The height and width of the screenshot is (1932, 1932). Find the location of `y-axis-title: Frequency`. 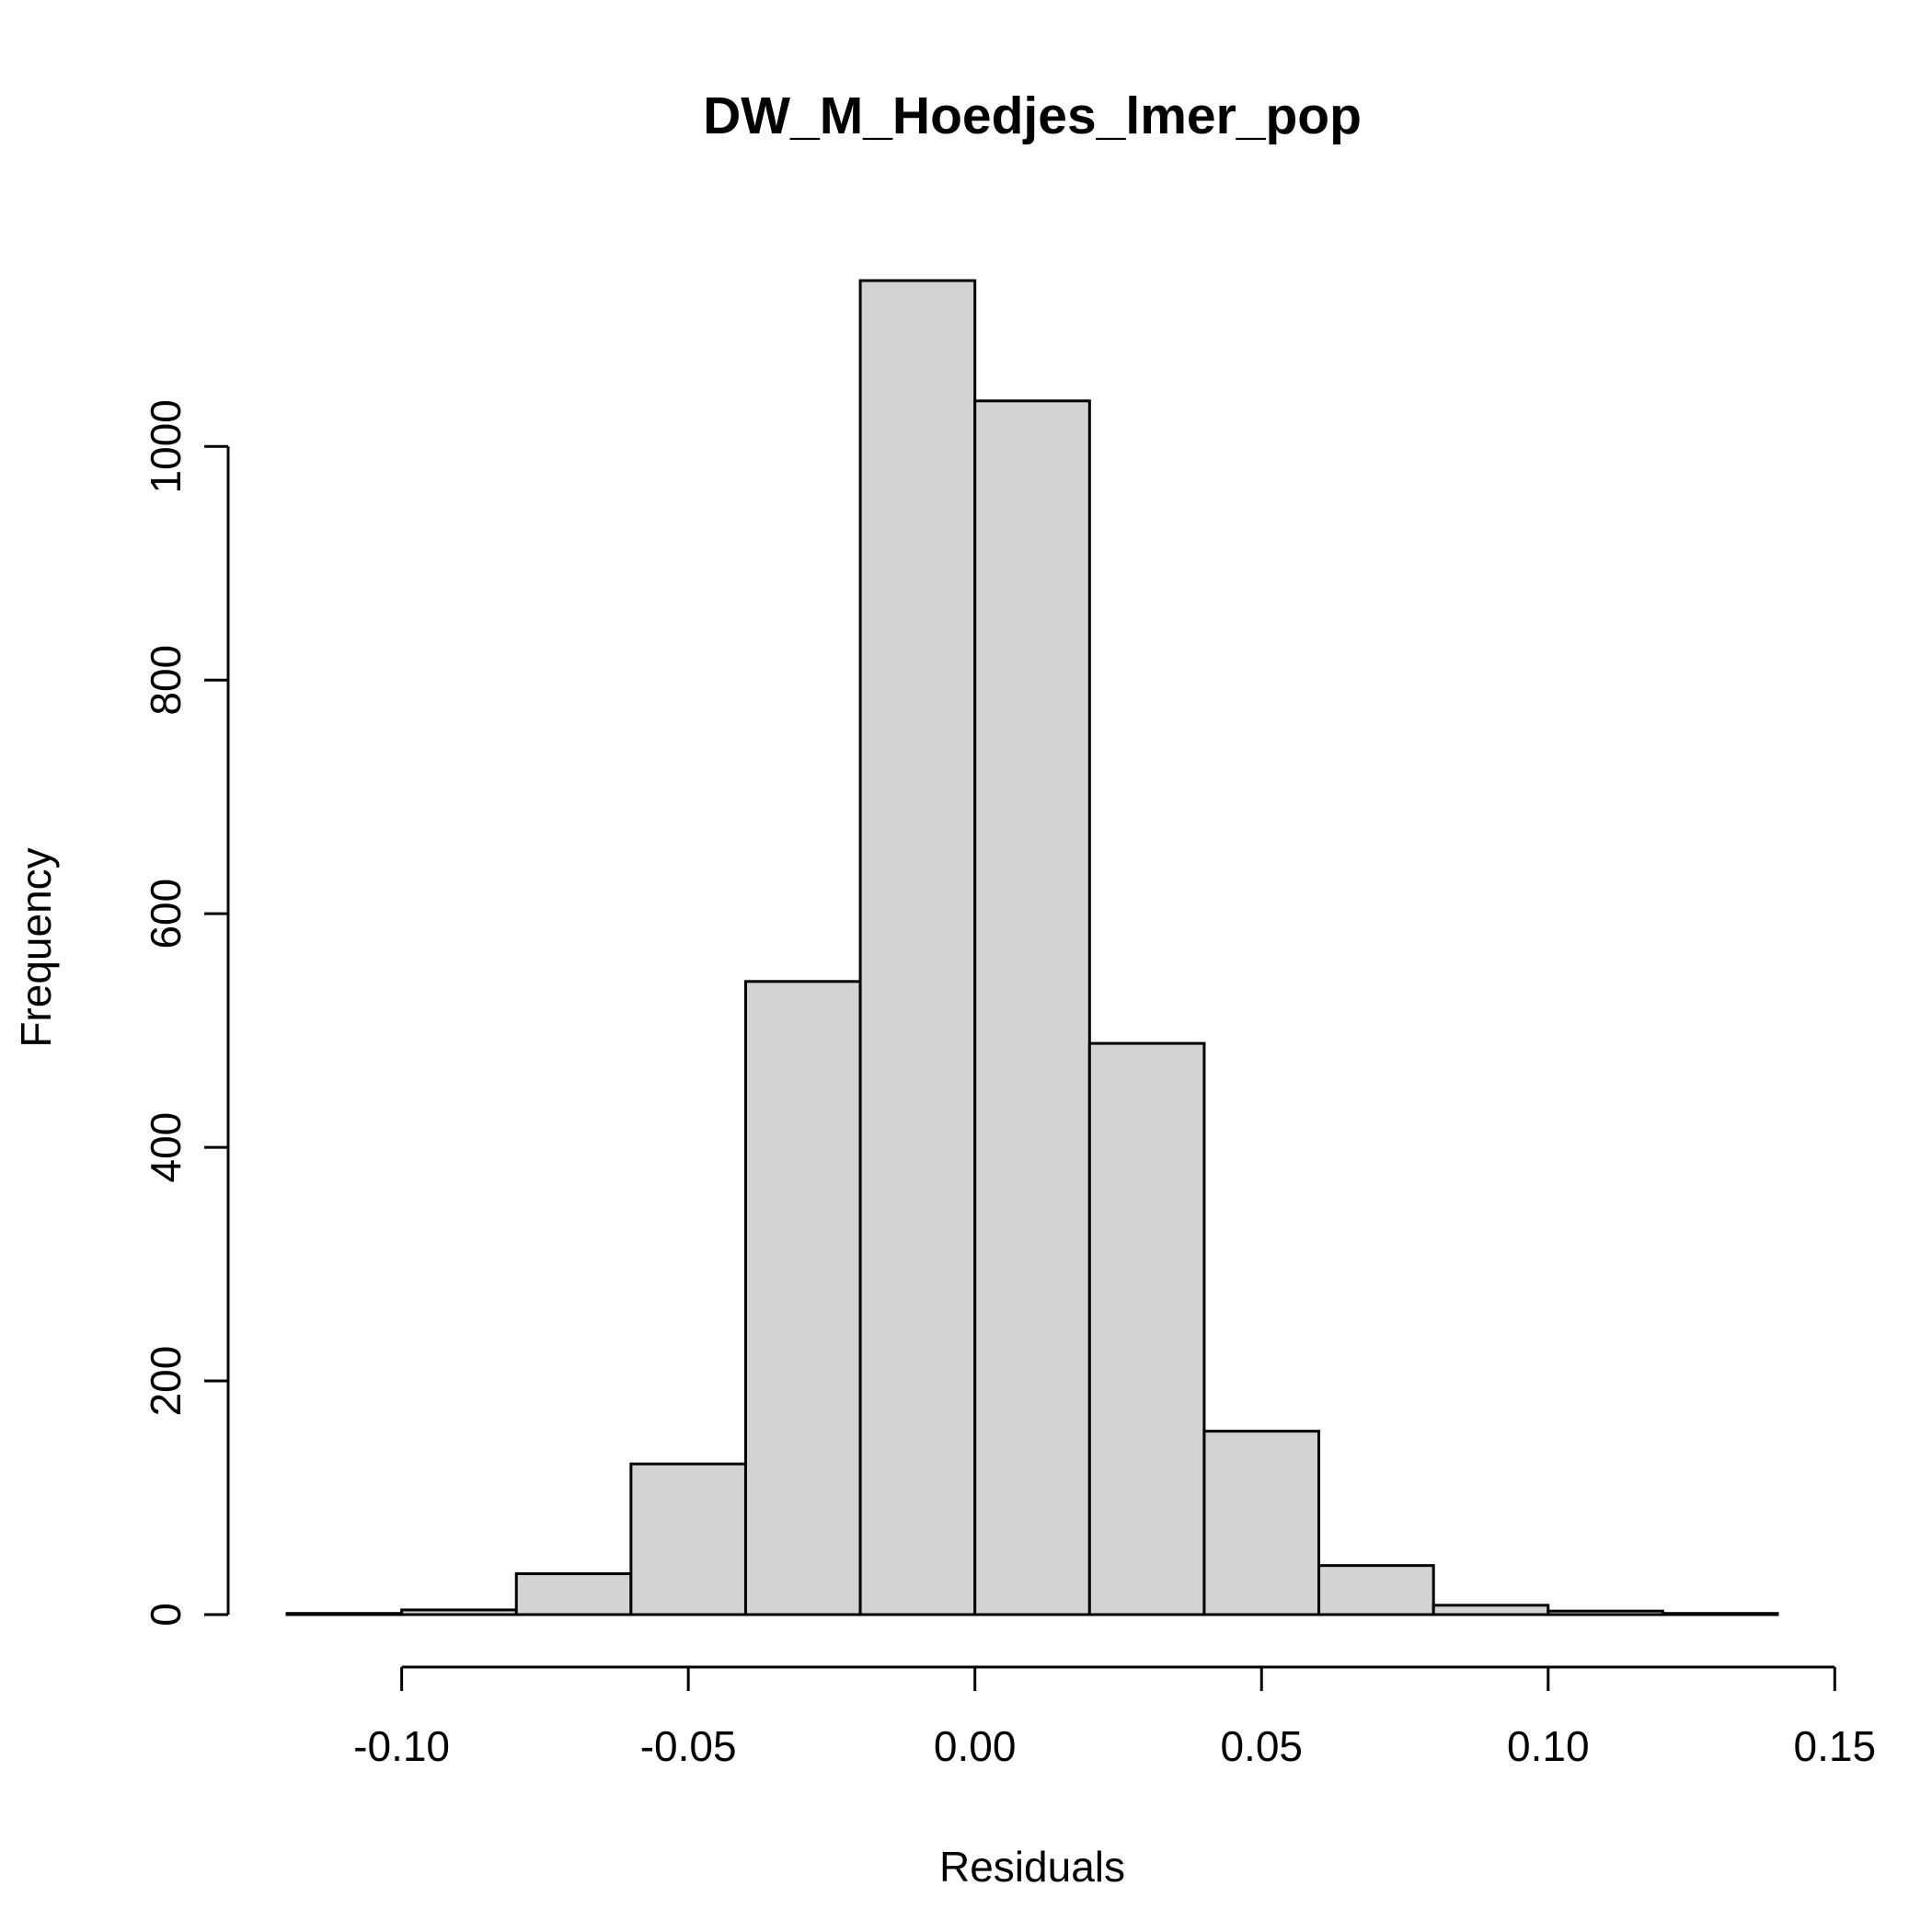

y-axis-title: Frequency is located at coordinates (36, 947).